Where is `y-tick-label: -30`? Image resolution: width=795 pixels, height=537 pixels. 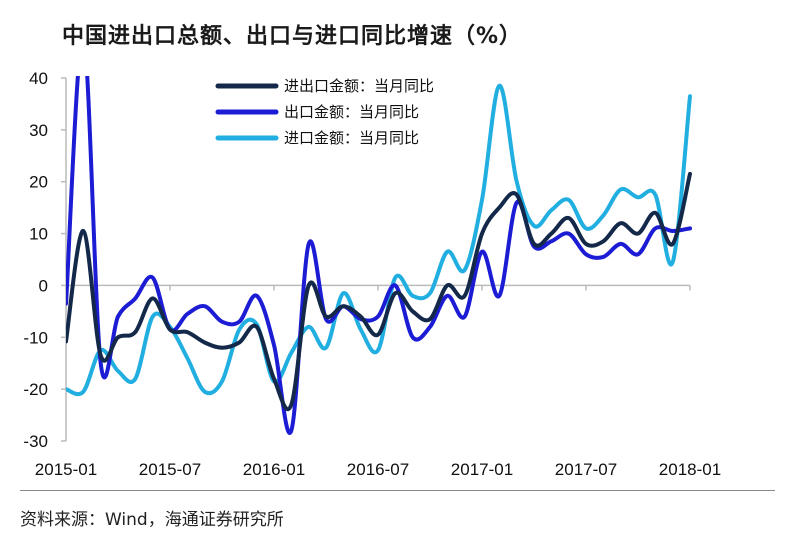 y-tick-label: -30 is located at coordinates (35, 441).